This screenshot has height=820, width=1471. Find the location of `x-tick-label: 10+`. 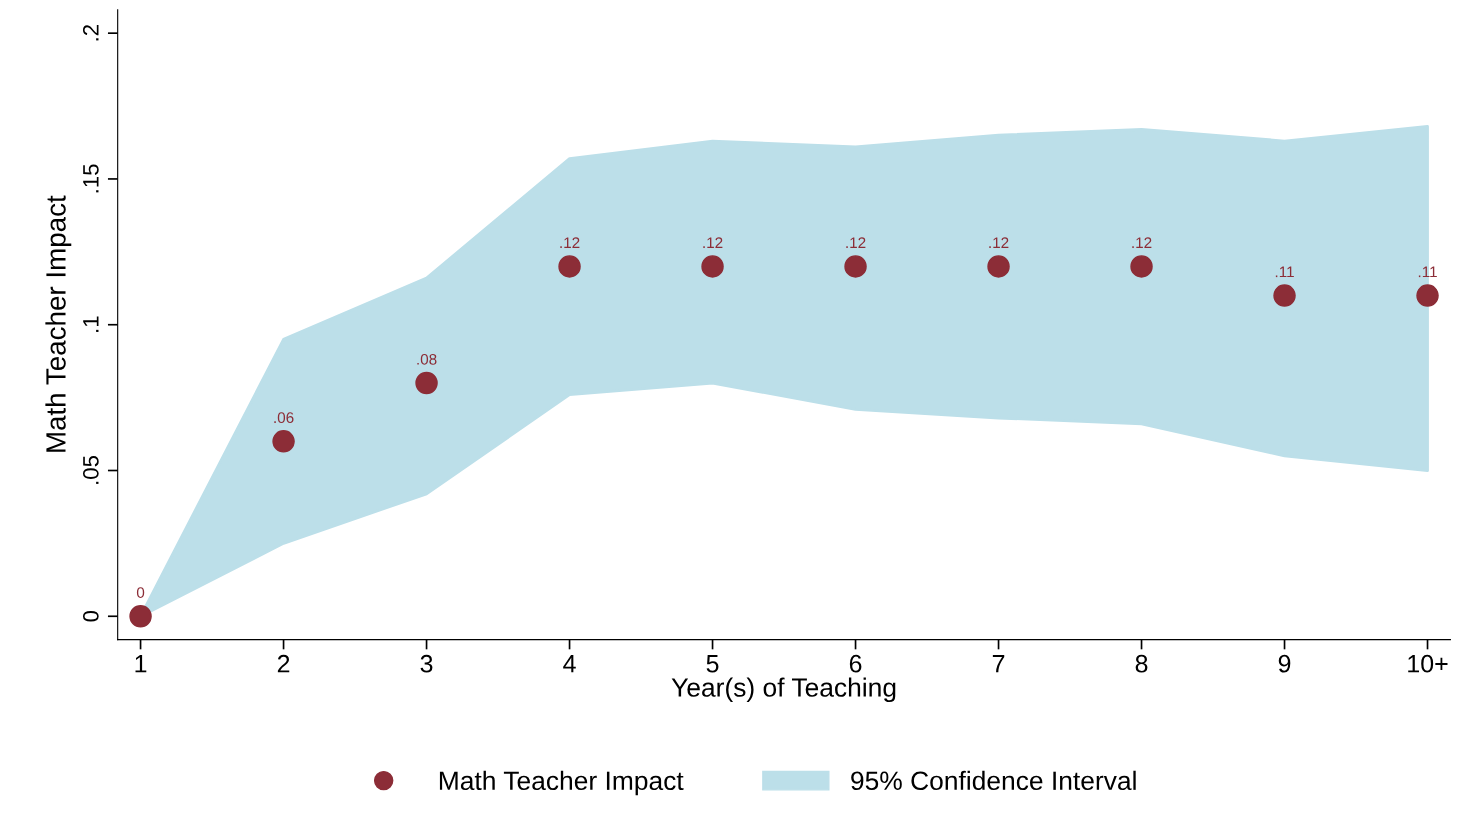

x-tick-label: 10+ is located at coordinates (1428, 663).